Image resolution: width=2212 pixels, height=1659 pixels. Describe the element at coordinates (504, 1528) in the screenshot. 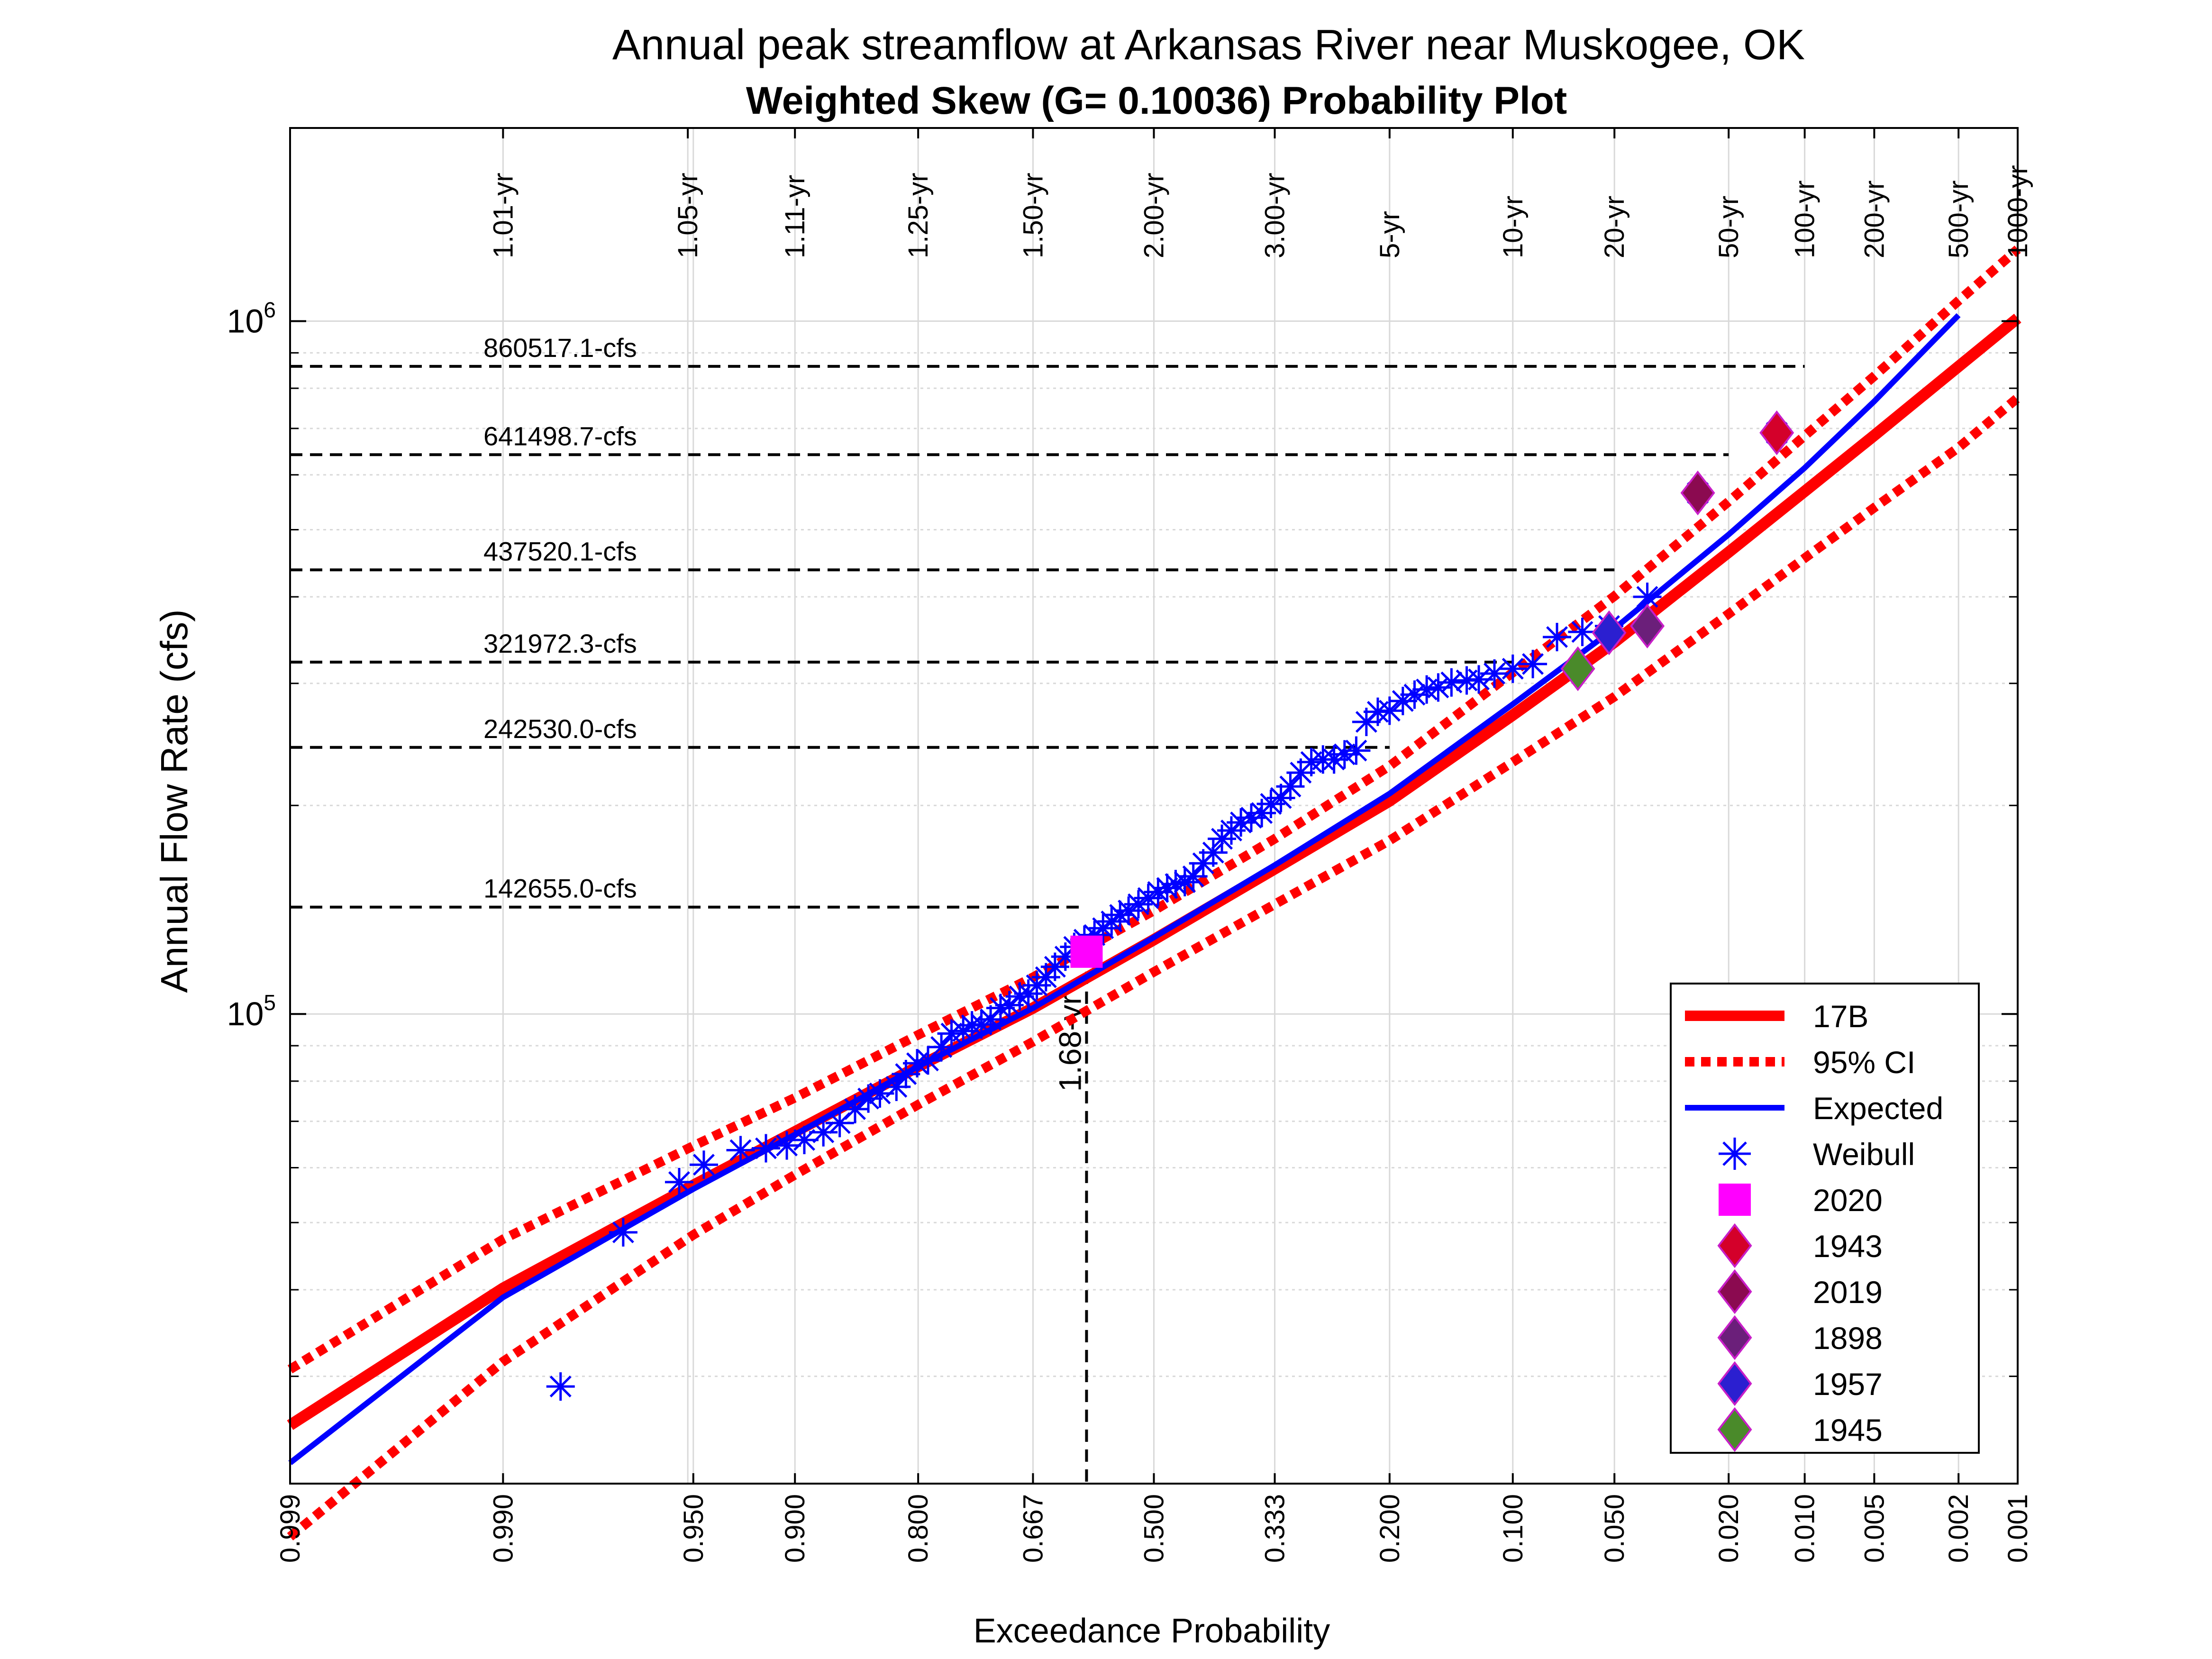

I see `x-tick-label: 0.990` at that location.